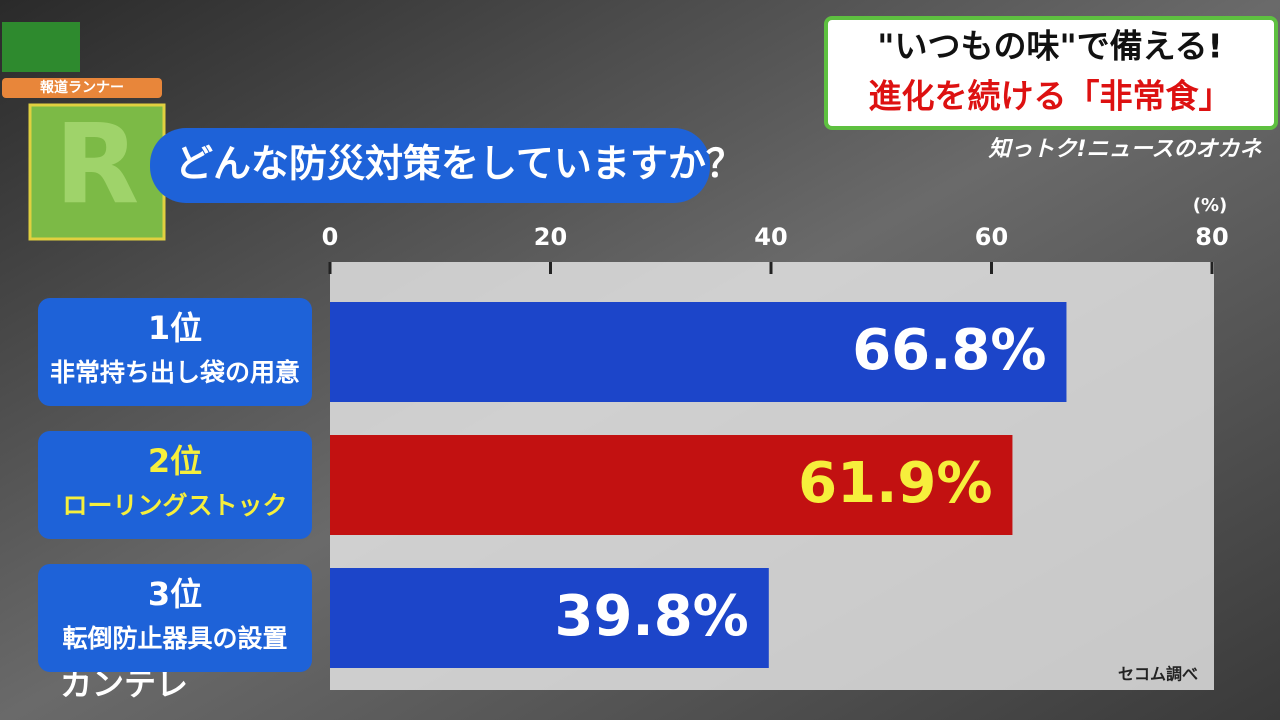 Image resolution: width=1280 pixels, height=720 pixels. Describe the element at coordinates (991, 237) in the screenshot. I see `x-tick-label: 60` at that location.